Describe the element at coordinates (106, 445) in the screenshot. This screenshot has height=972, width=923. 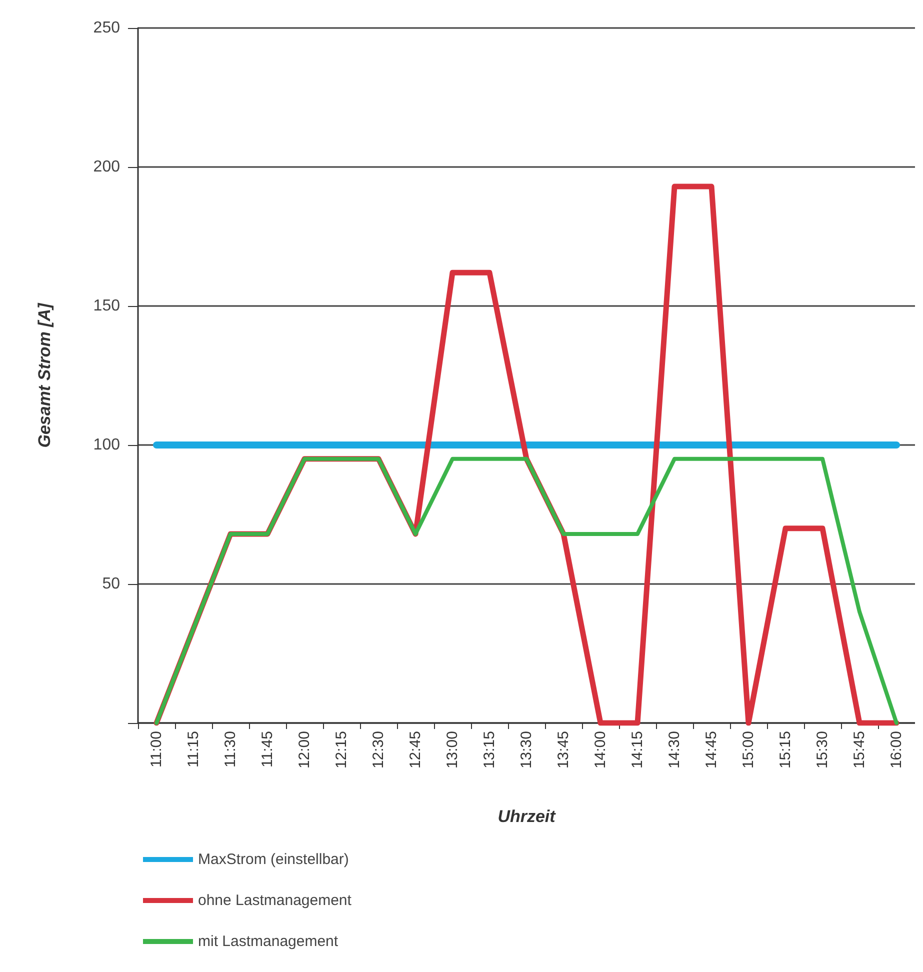
I see `y-tick-label: 100` at that location.